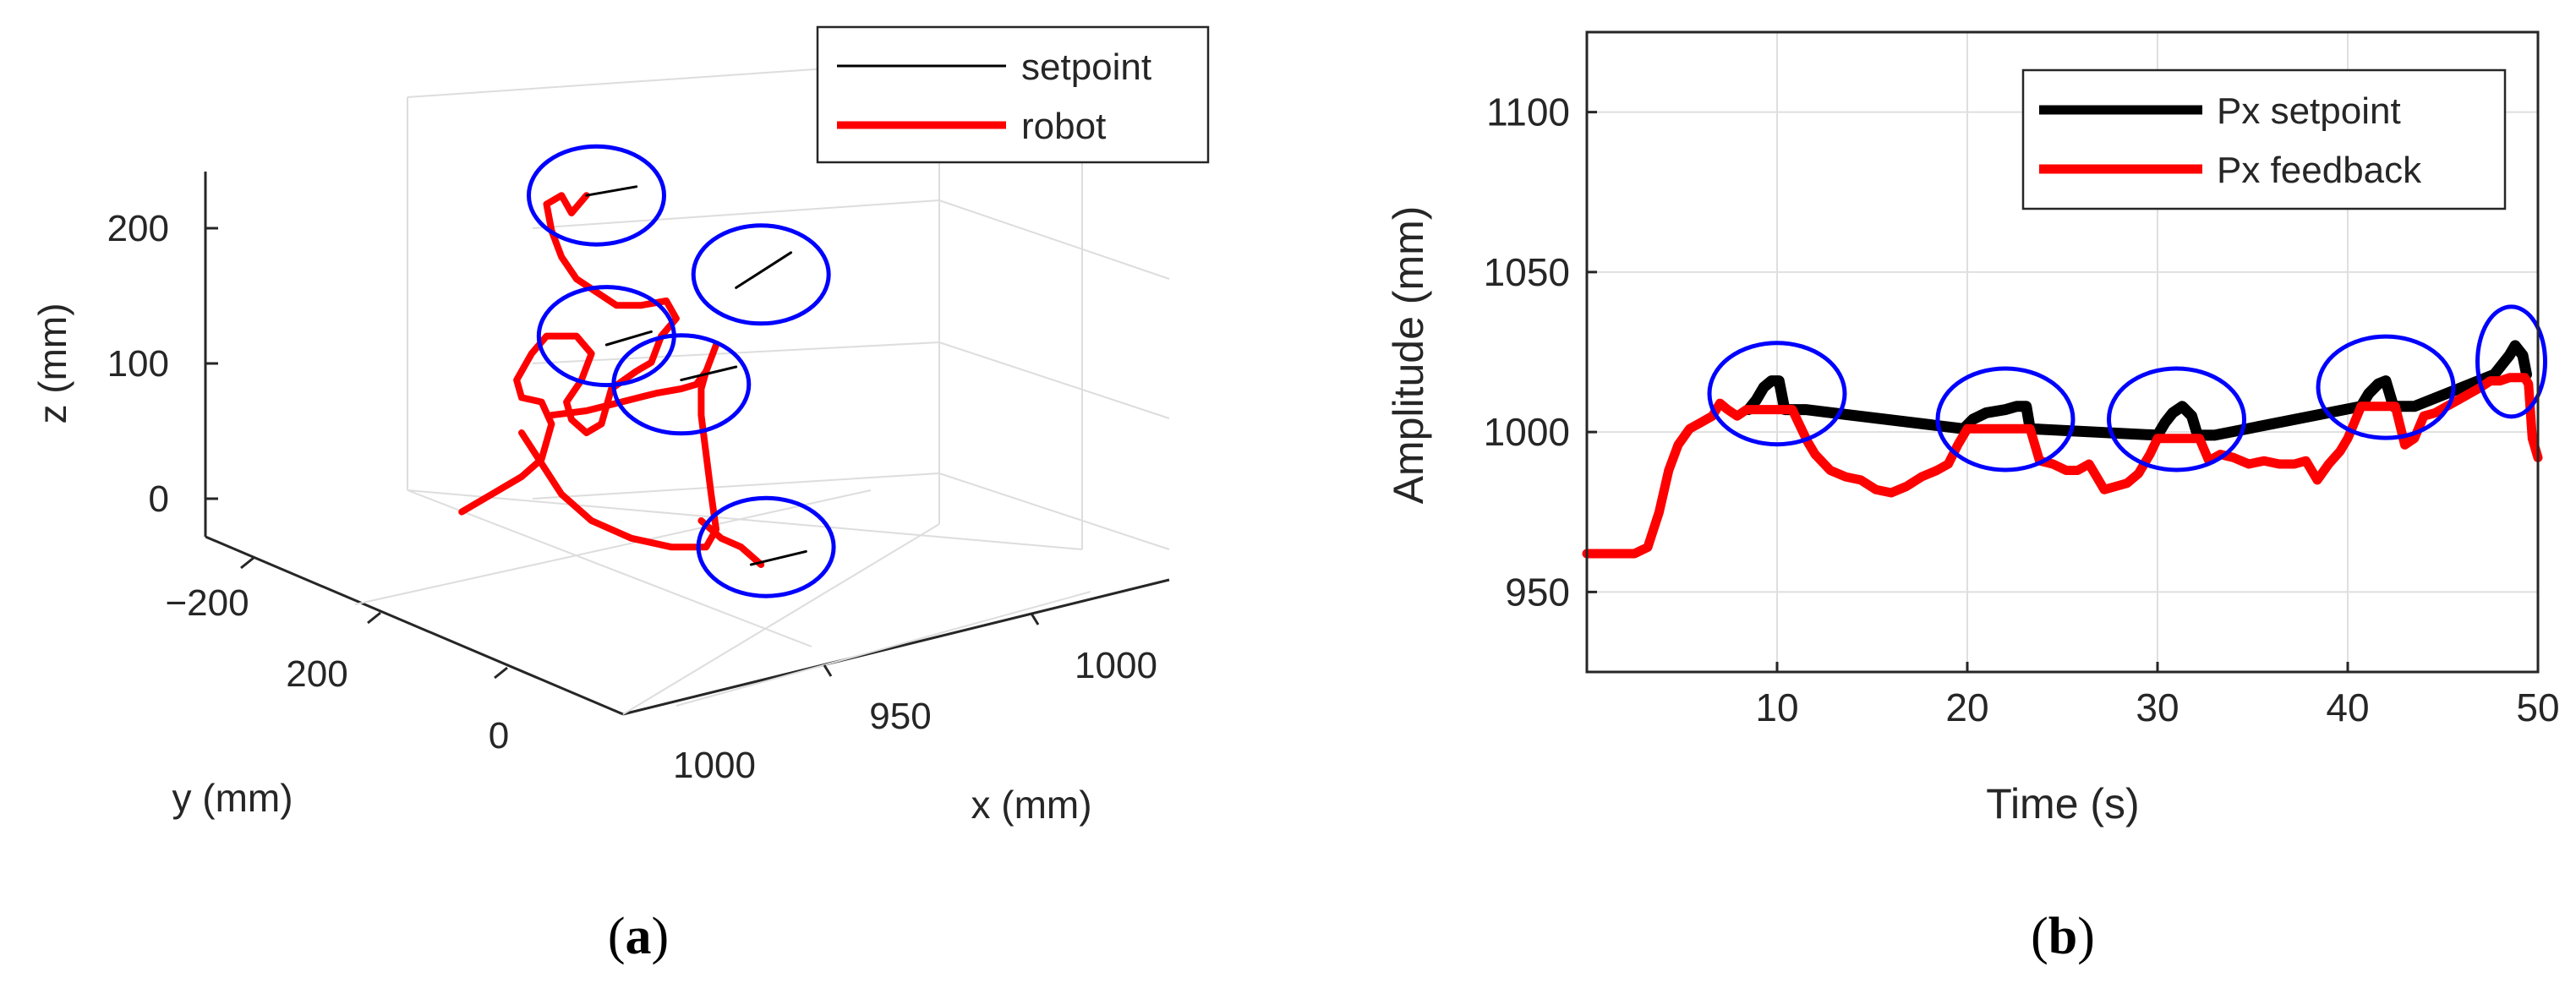 The image size is (2576, 983). What do you see at coordinates (1408, 355) in the screenshot?
I see `y-axis-label: Amplitude (mm)` at bounding box center [1408, 355].